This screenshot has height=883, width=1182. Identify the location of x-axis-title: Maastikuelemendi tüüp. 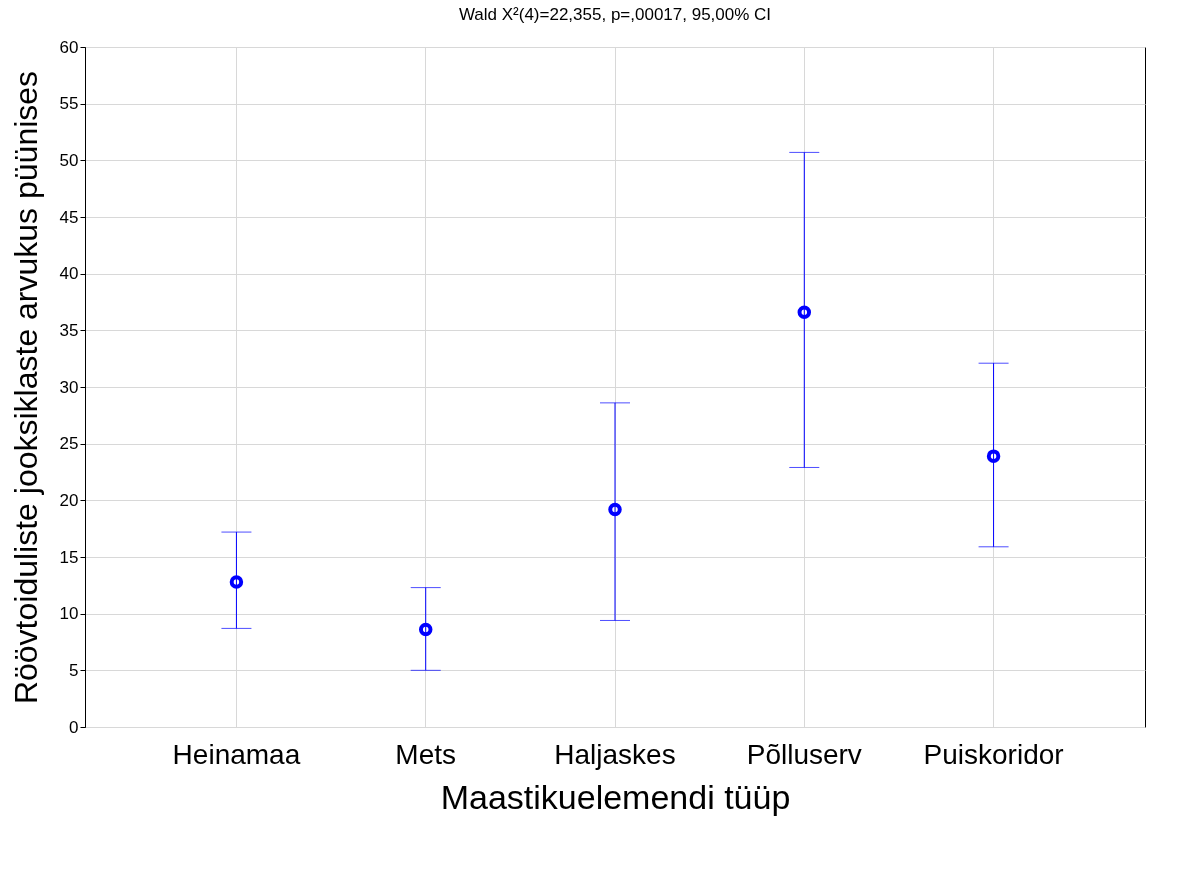
(615, 796).